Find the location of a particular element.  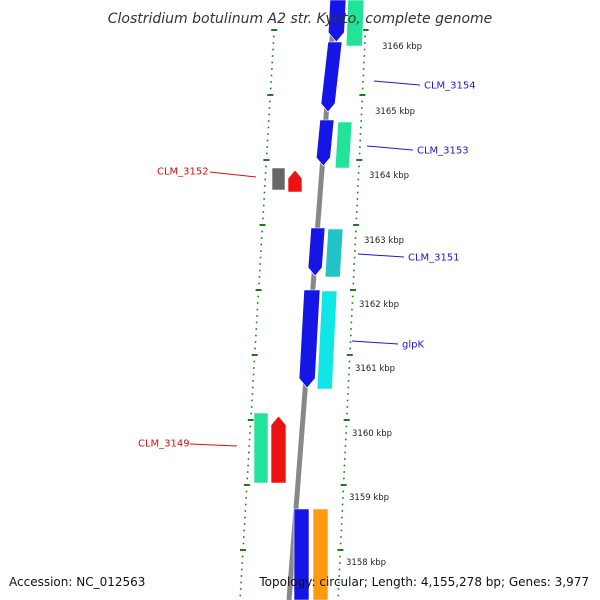

top-blue-gene is located at coordinates (337, 21).